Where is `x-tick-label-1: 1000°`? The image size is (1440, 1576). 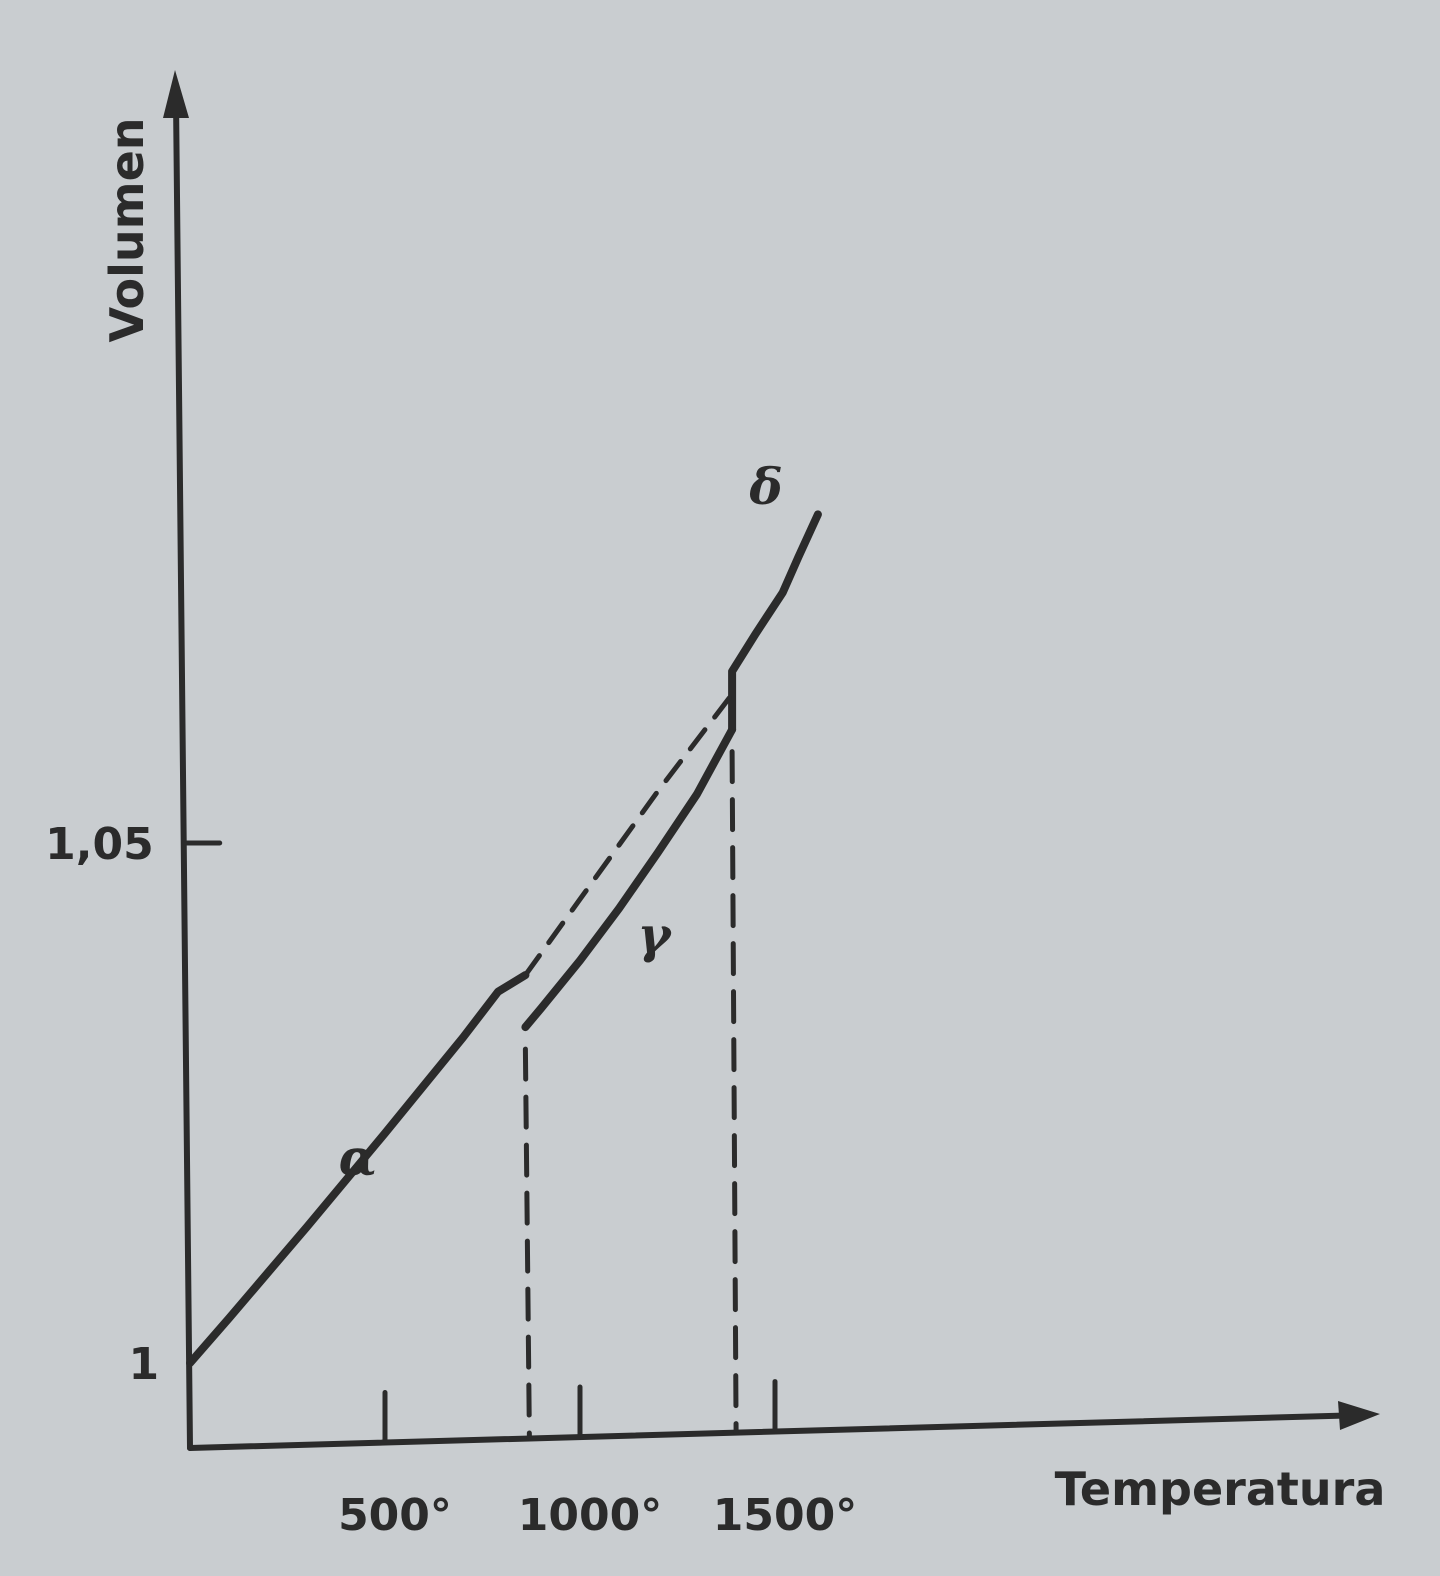
x-tick-label-1: 1000° is located at coordinates (590, 1515).